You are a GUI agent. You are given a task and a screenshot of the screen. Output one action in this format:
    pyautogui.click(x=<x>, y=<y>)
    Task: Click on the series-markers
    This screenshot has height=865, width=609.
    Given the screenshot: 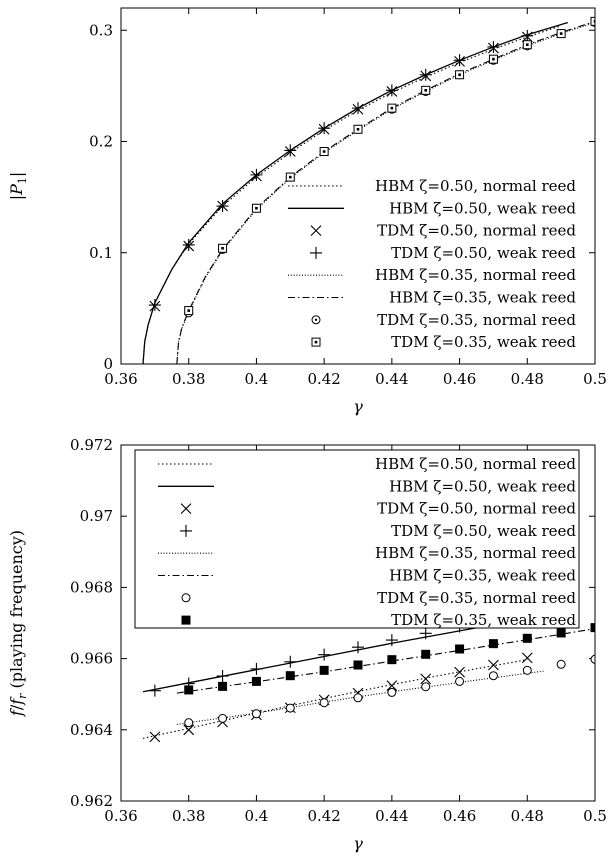 What is the action you would take?
    pyautogui.click(x=389, y=691)
    